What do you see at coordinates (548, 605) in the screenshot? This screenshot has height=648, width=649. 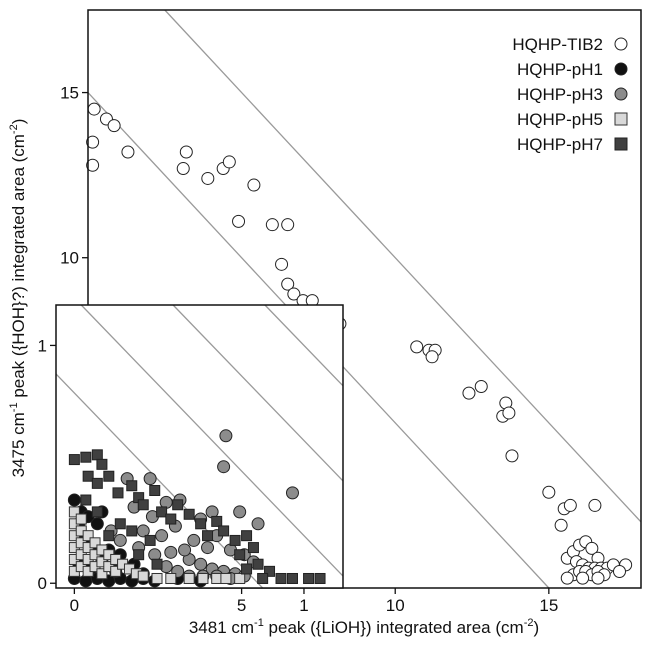 I see `x-tick-label: 15` at bounding box center [548, 605].